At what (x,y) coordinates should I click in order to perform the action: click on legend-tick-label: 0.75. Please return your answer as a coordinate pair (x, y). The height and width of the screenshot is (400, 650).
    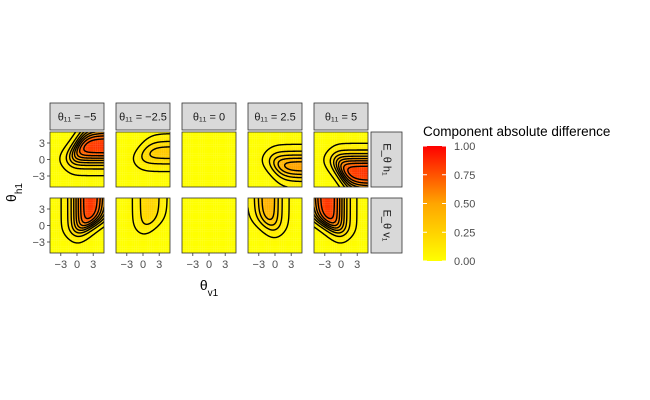
    Looking at the image, I should click on (464, 176).